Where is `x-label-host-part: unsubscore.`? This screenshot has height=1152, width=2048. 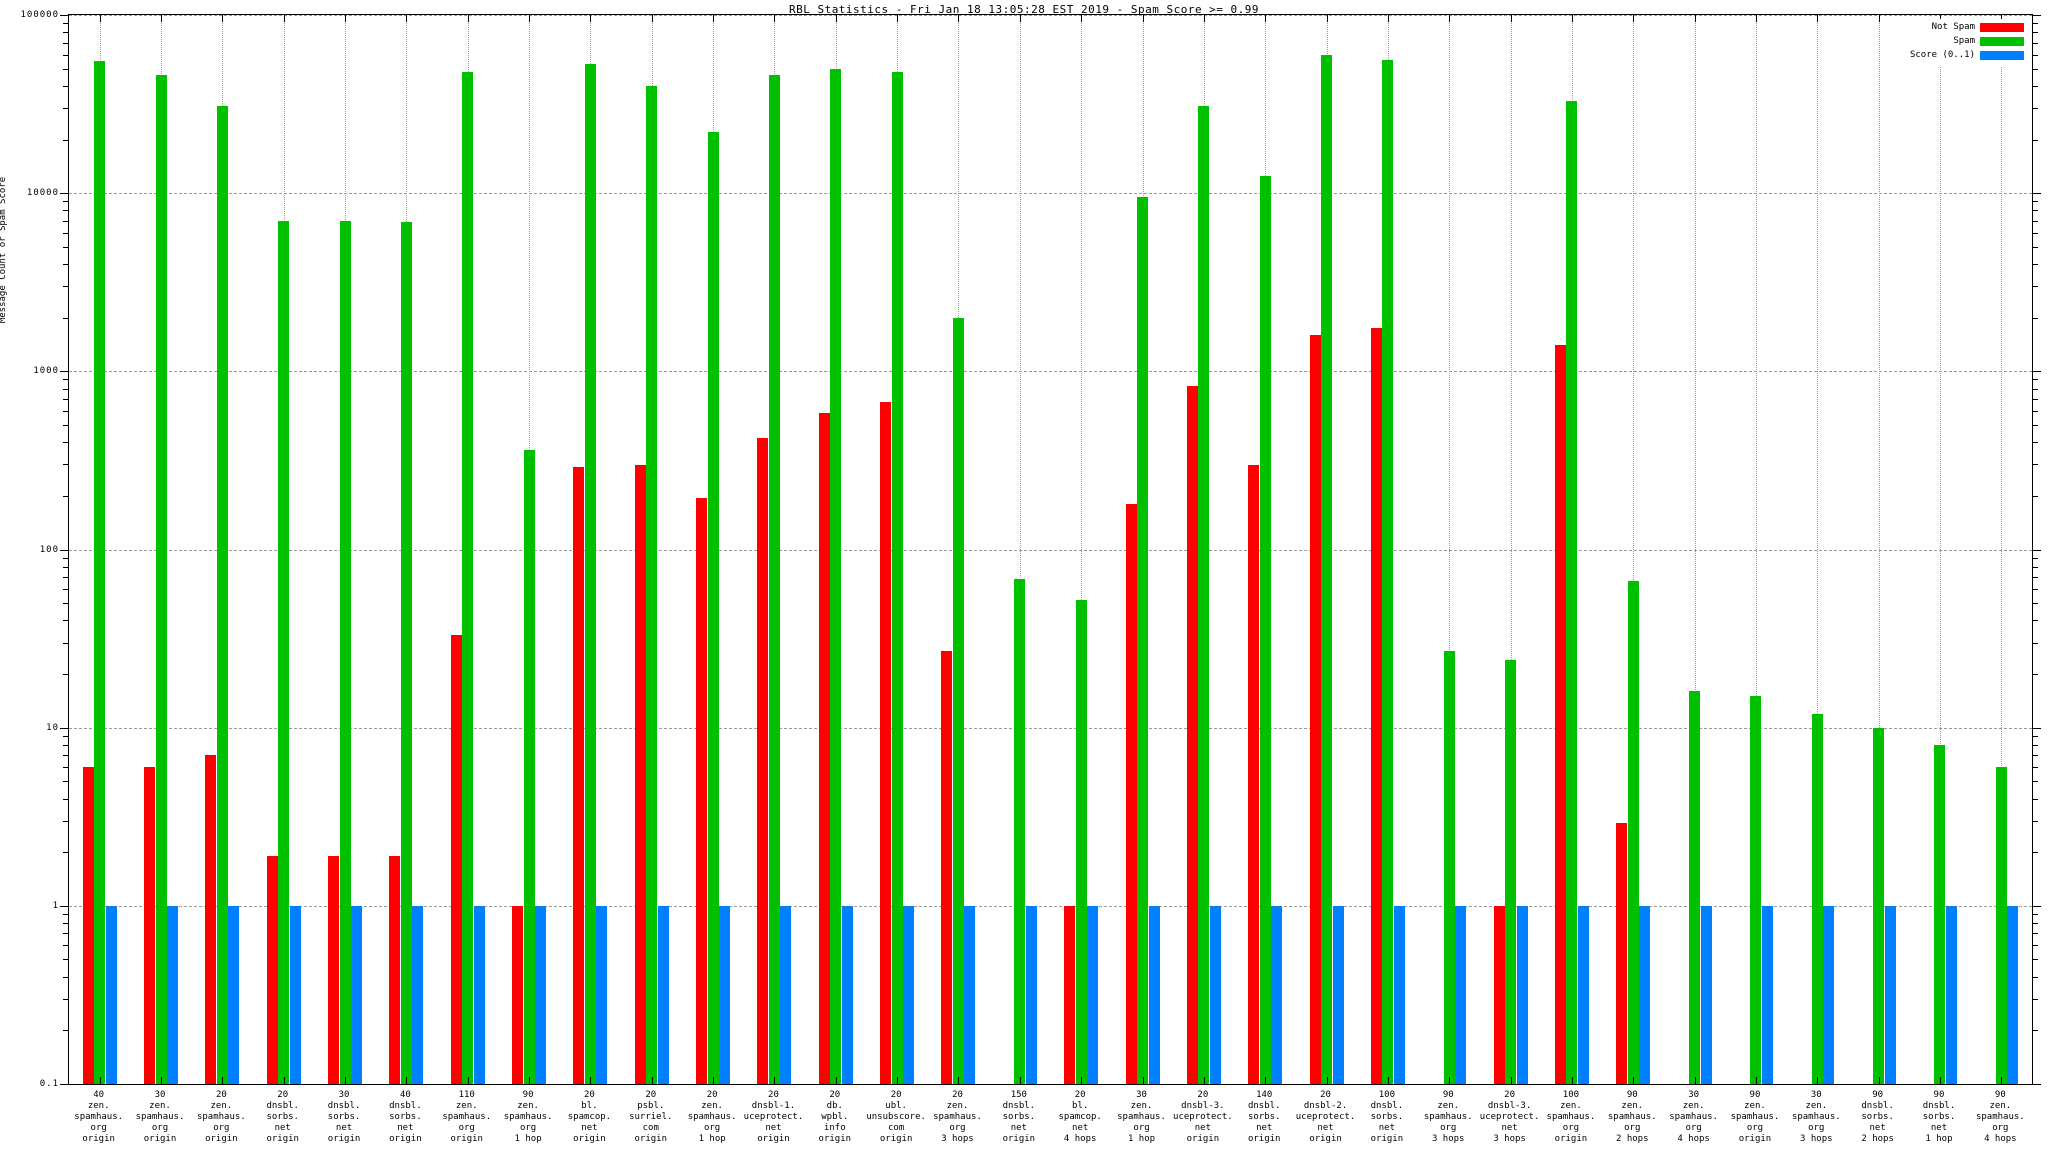 x-label-host-part: unsubscore. is located at coordinates (896, 1117).